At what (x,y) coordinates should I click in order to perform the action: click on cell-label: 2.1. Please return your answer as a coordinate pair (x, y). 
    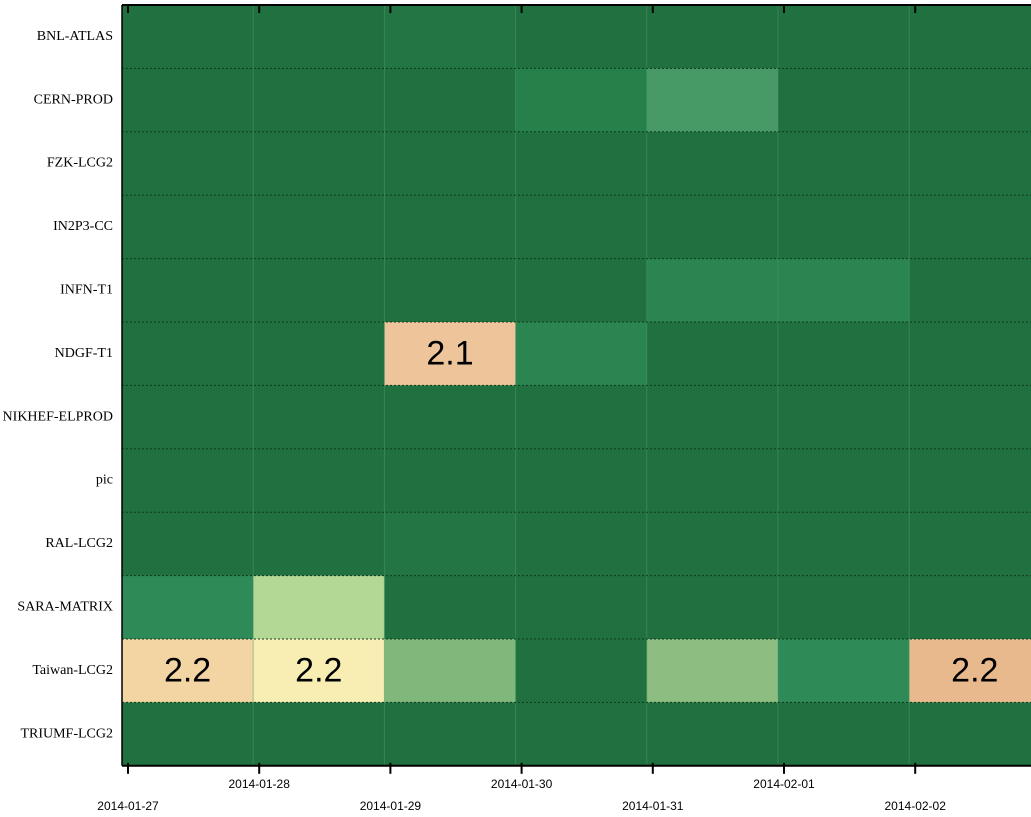
    Looking at the image, I should click on (449, 354).